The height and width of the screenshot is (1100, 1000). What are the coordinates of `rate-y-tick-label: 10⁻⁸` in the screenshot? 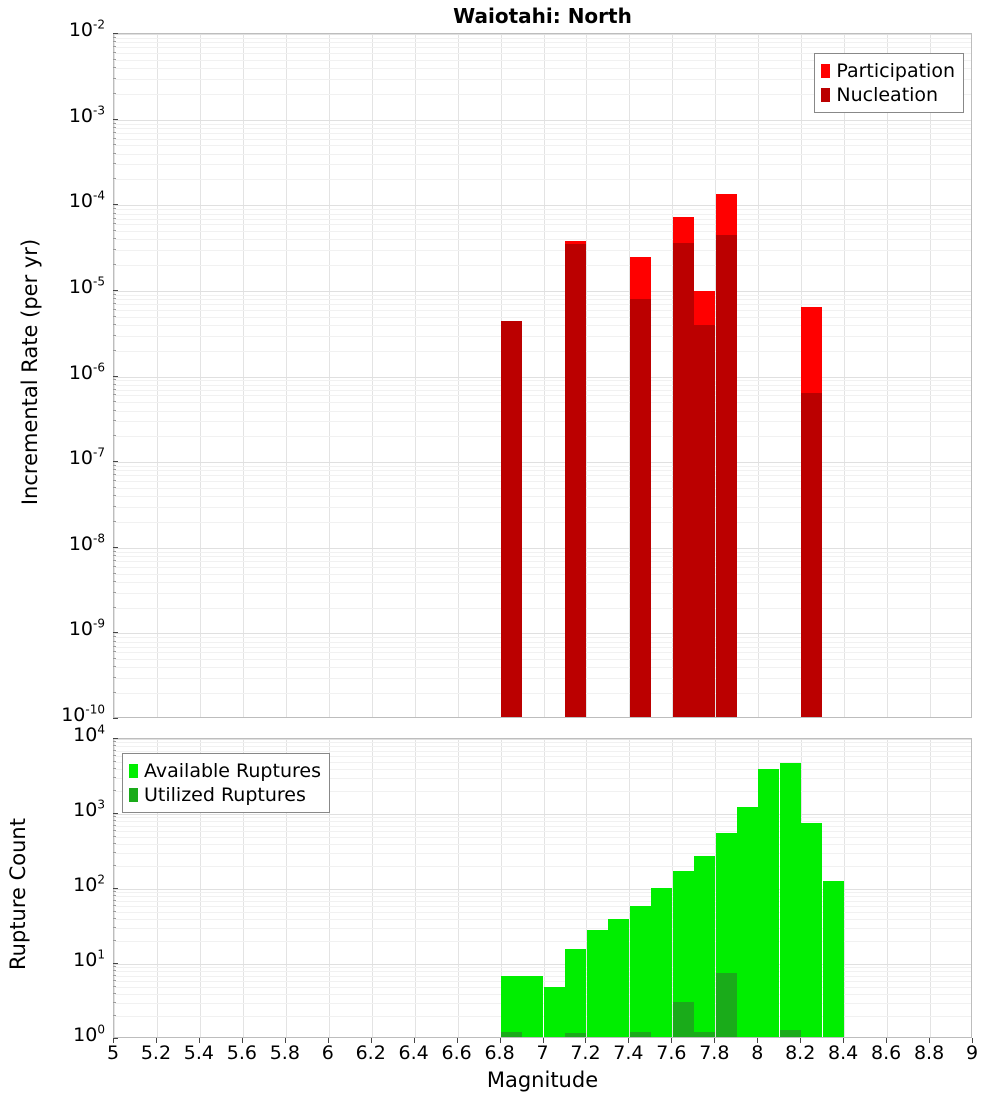 It's located at (86, 543).